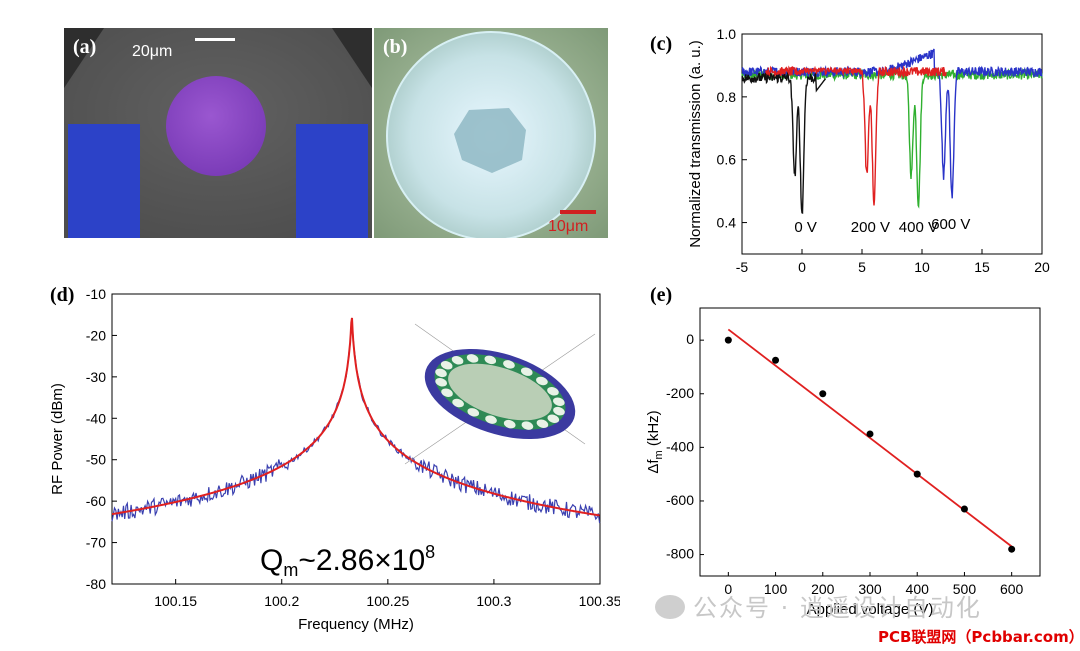 The width and height of the screenshot is (1080, 651). Describe the element at coordinates (727, 160) in the screenshot. I see `y-tick-label: 0.6` at that location.